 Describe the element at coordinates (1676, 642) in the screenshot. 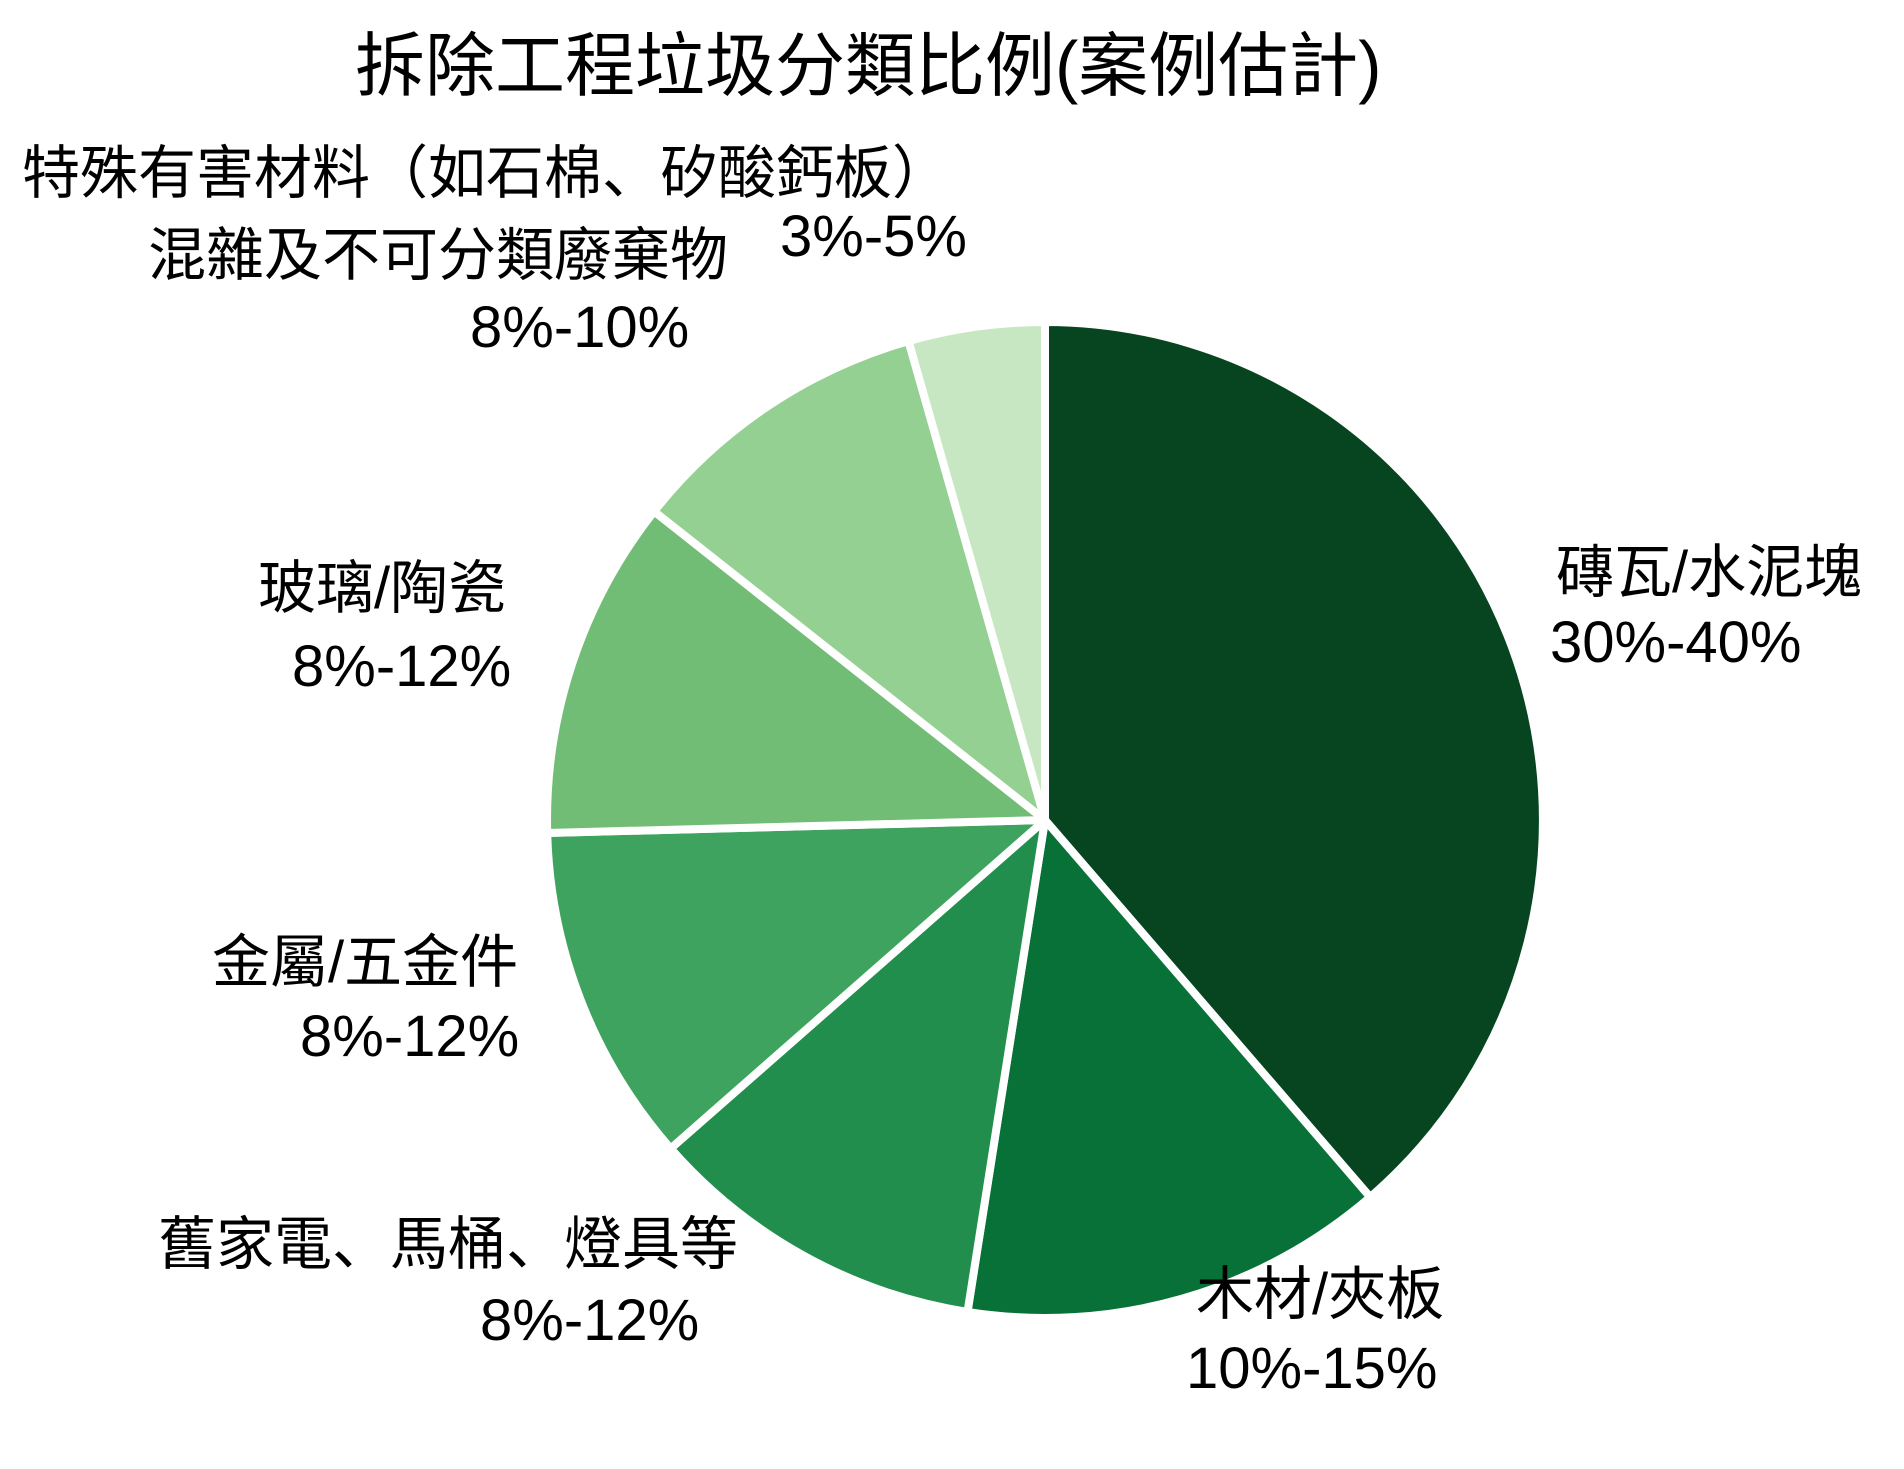

I see `label-brick-cement-range: 30%-40%` at that location.